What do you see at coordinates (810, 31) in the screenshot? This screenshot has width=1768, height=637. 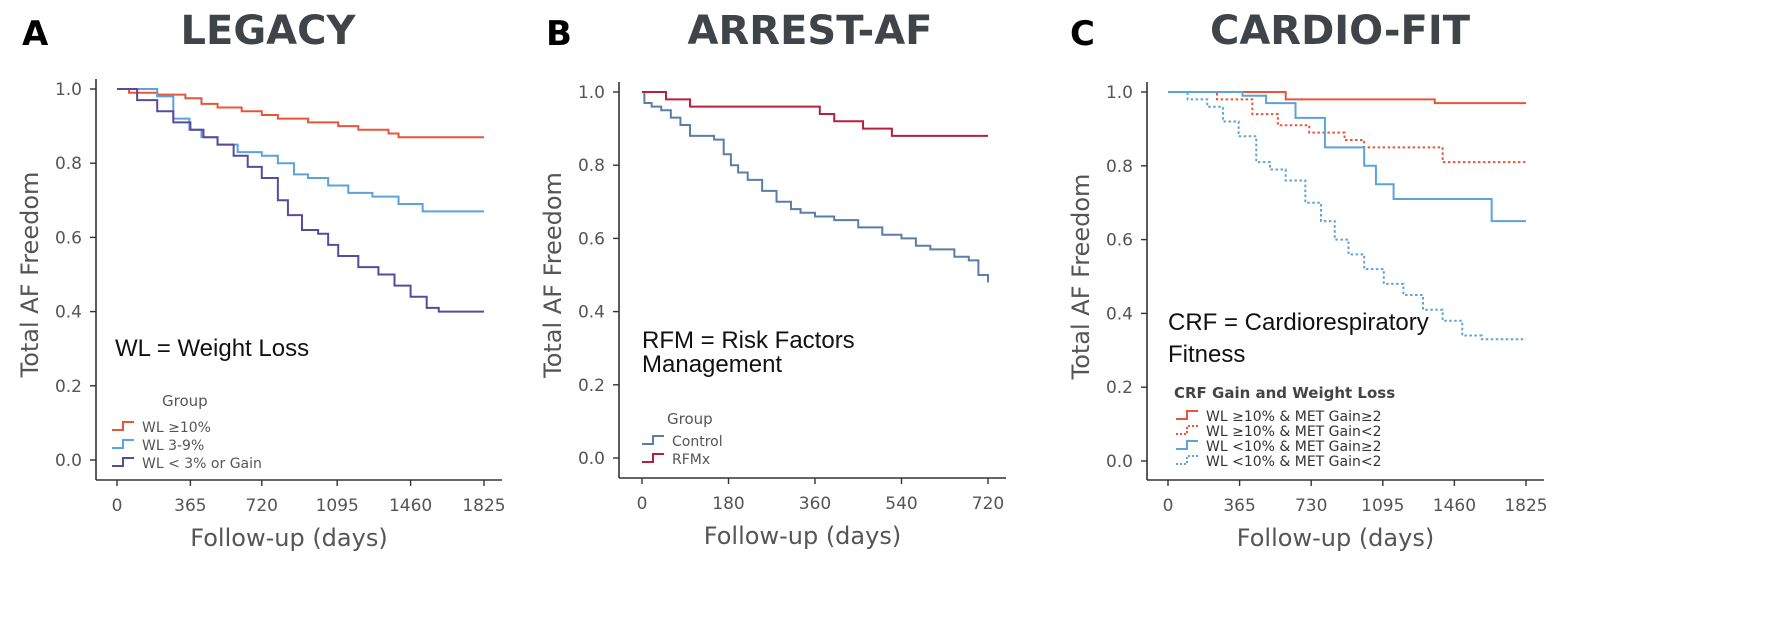 I see `panel-title: ARREST-AF` at bounding box center [810, 31].